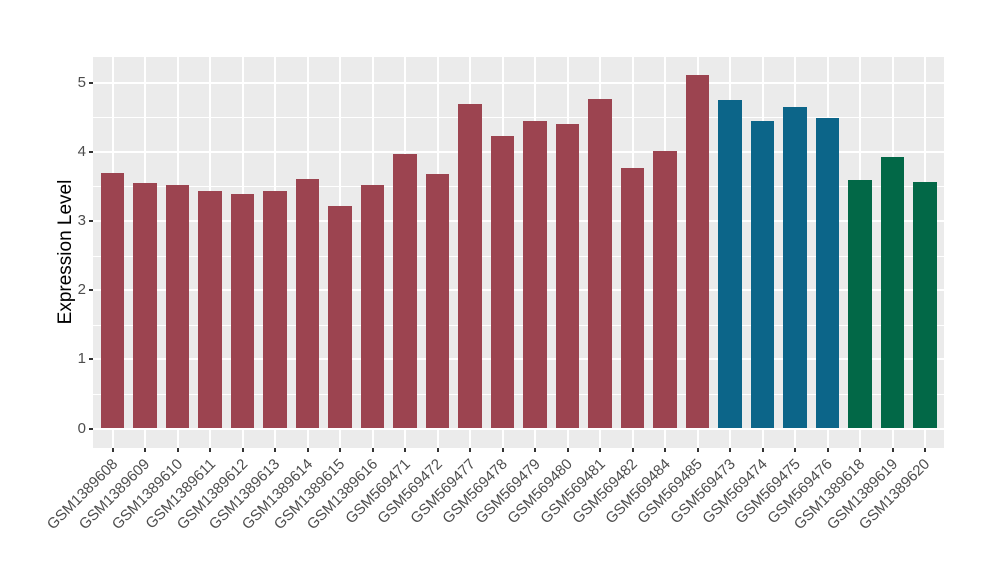  What do you see at coordinates (112, 301) in the screenshot?
I see `bar-GSM1389608` at bounding box center [112, 301].